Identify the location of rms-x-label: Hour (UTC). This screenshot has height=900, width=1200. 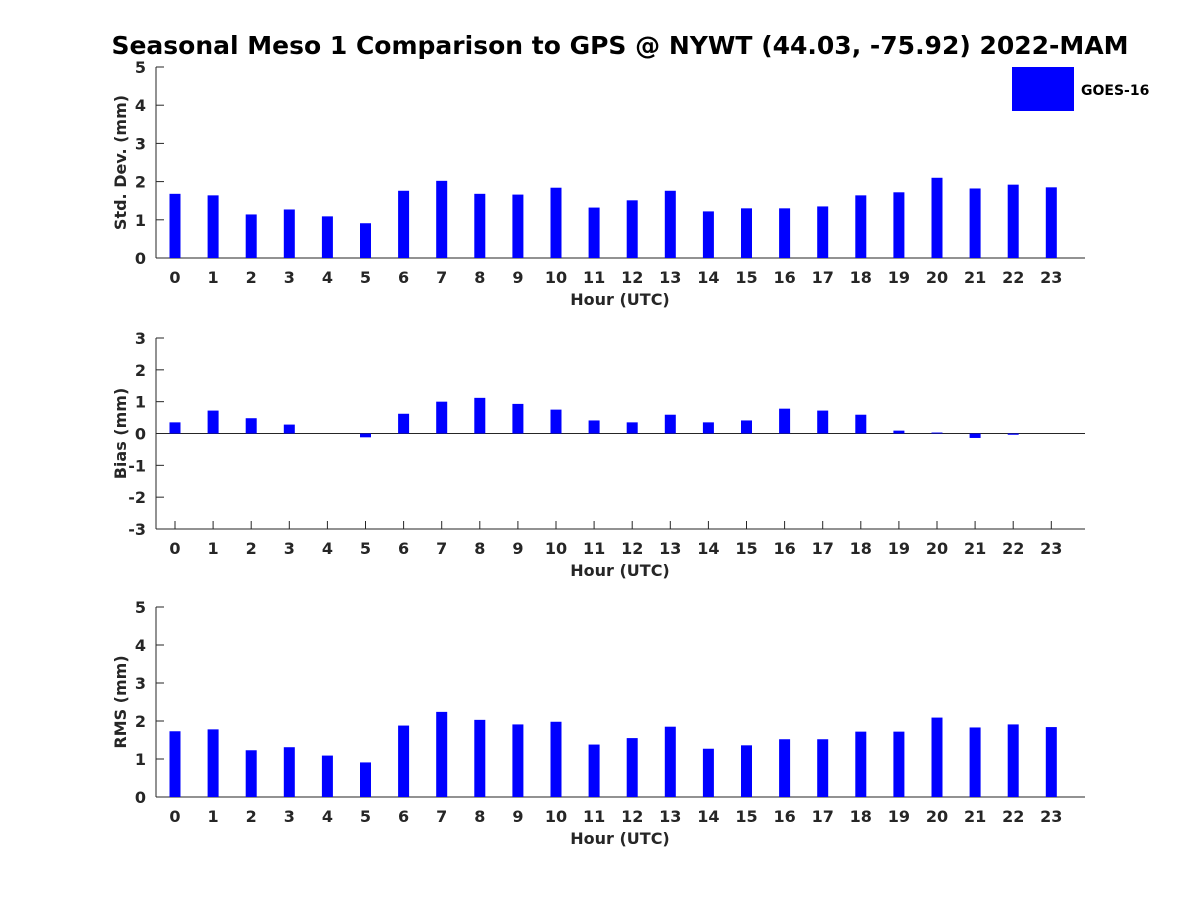
(620, 838).